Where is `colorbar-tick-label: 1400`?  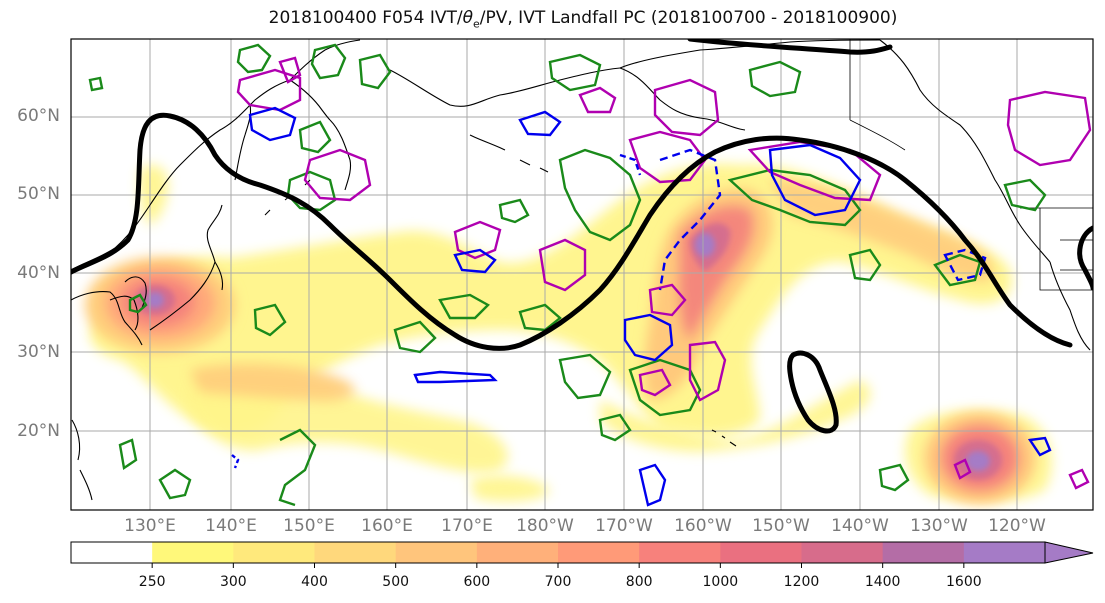 colorbar-tick-label: 1400 is located at coordinates (882, 582).